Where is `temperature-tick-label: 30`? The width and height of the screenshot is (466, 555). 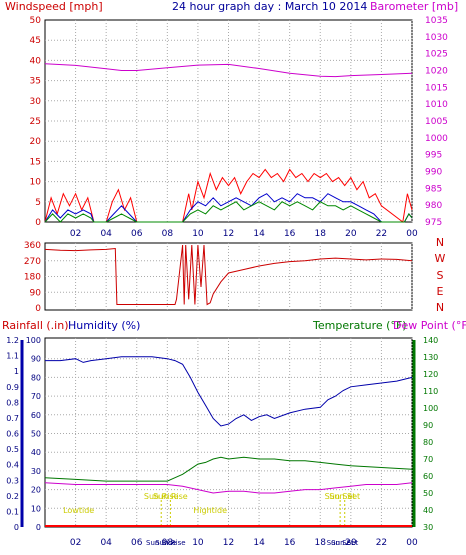 temperature-tick-label: 30 is located at coordinates (428, 527).